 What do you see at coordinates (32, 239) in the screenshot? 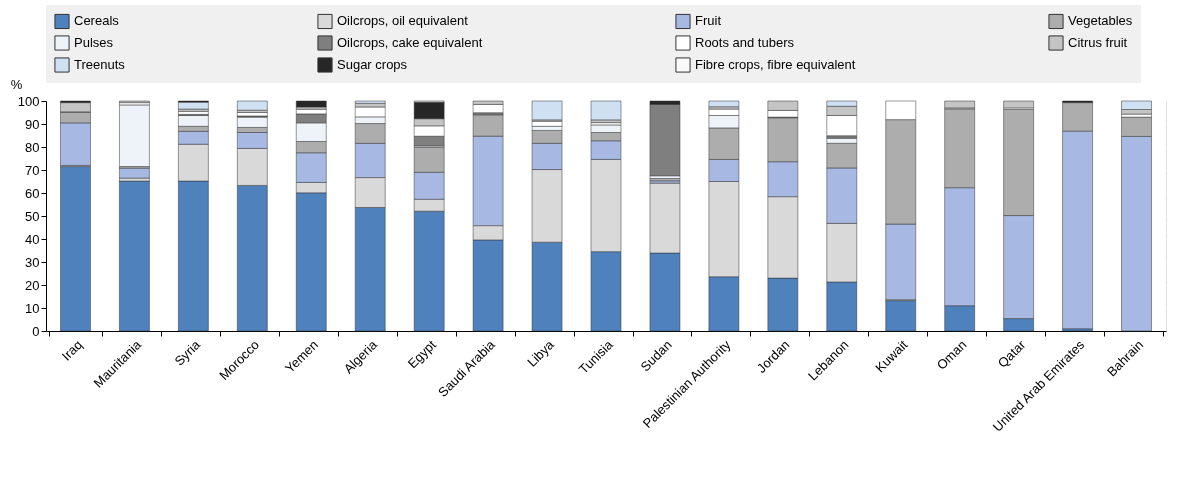
I see `y-tick-label: 40` at bounding box center [32, 239].